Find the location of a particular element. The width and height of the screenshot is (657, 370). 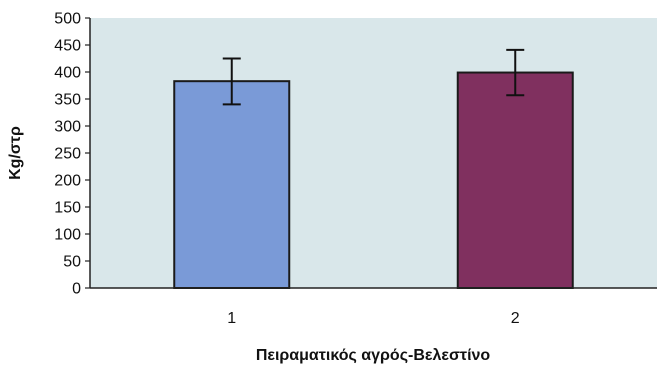

y-tick-label: 50 is located at coordinates (72, 262).